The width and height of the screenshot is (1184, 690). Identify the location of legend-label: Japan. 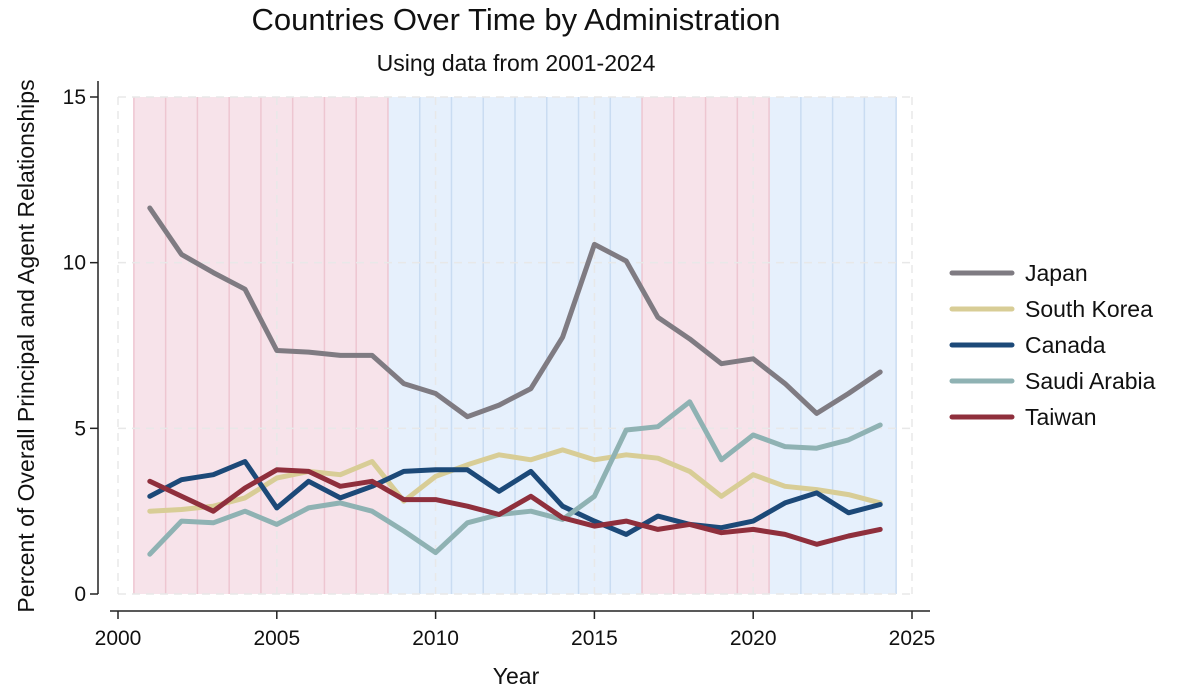
(1056, 273).